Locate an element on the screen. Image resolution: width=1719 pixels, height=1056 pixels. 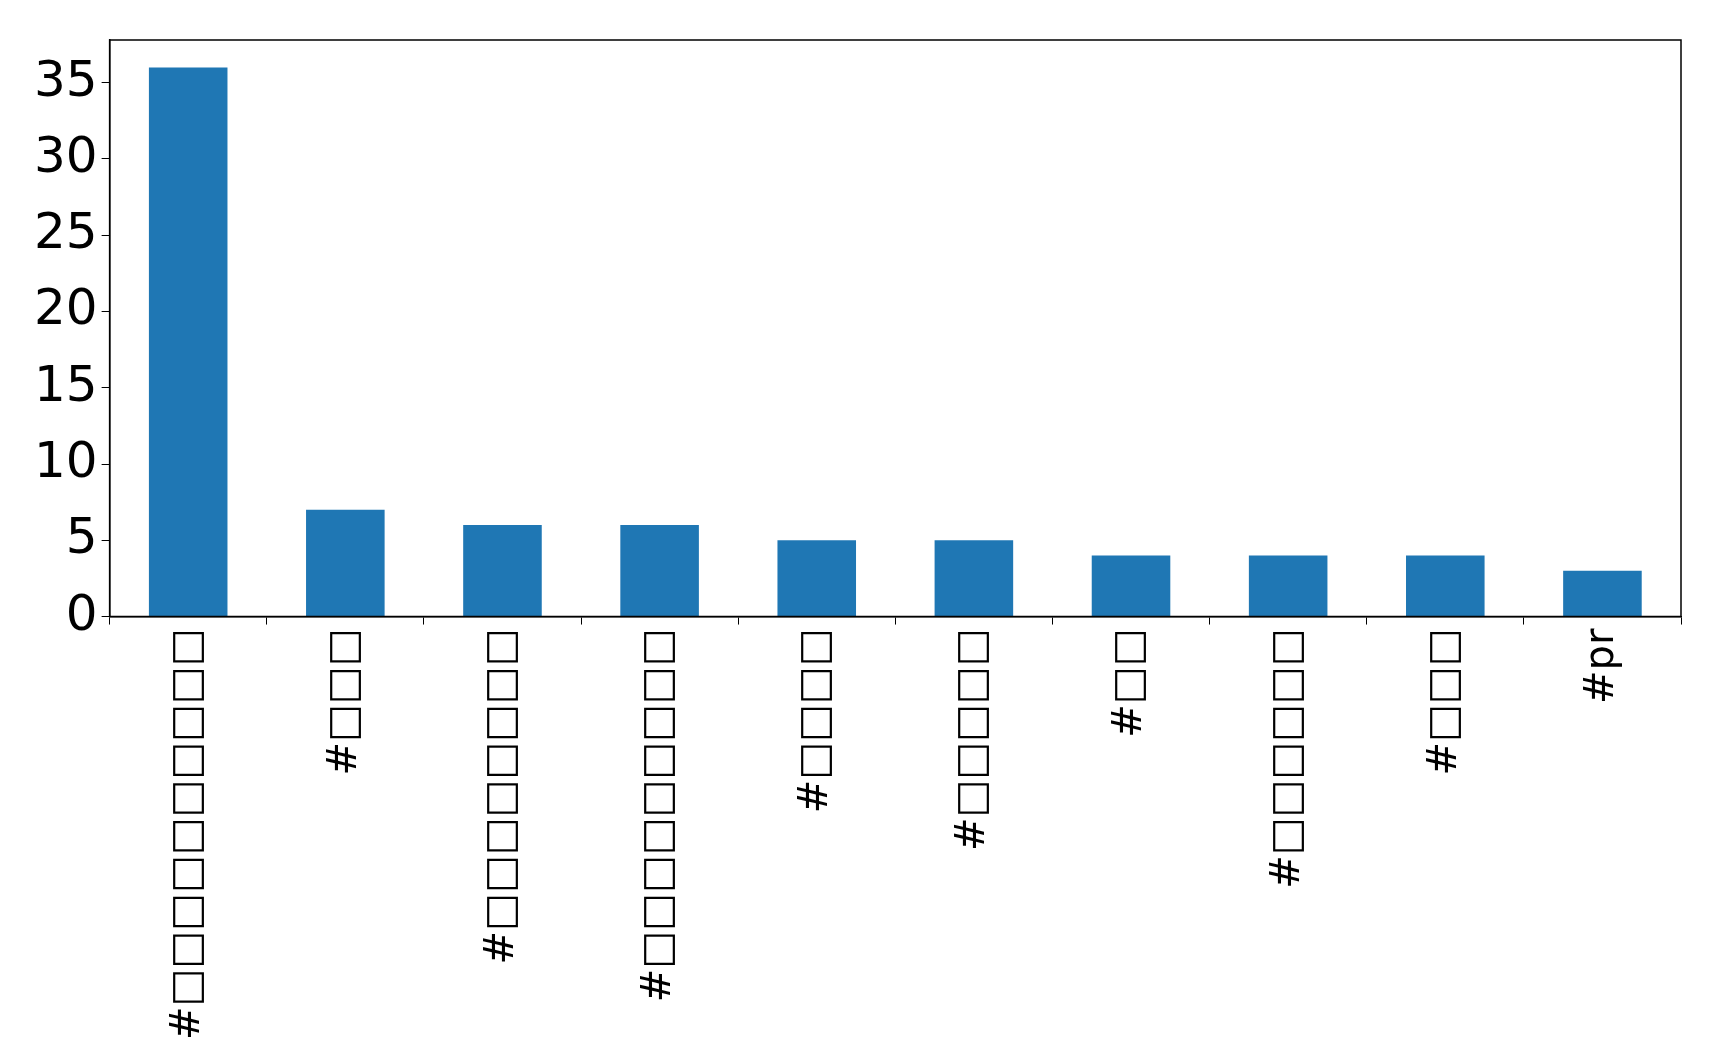
y-tick-label: 10 is located at coordinates (66, 460).